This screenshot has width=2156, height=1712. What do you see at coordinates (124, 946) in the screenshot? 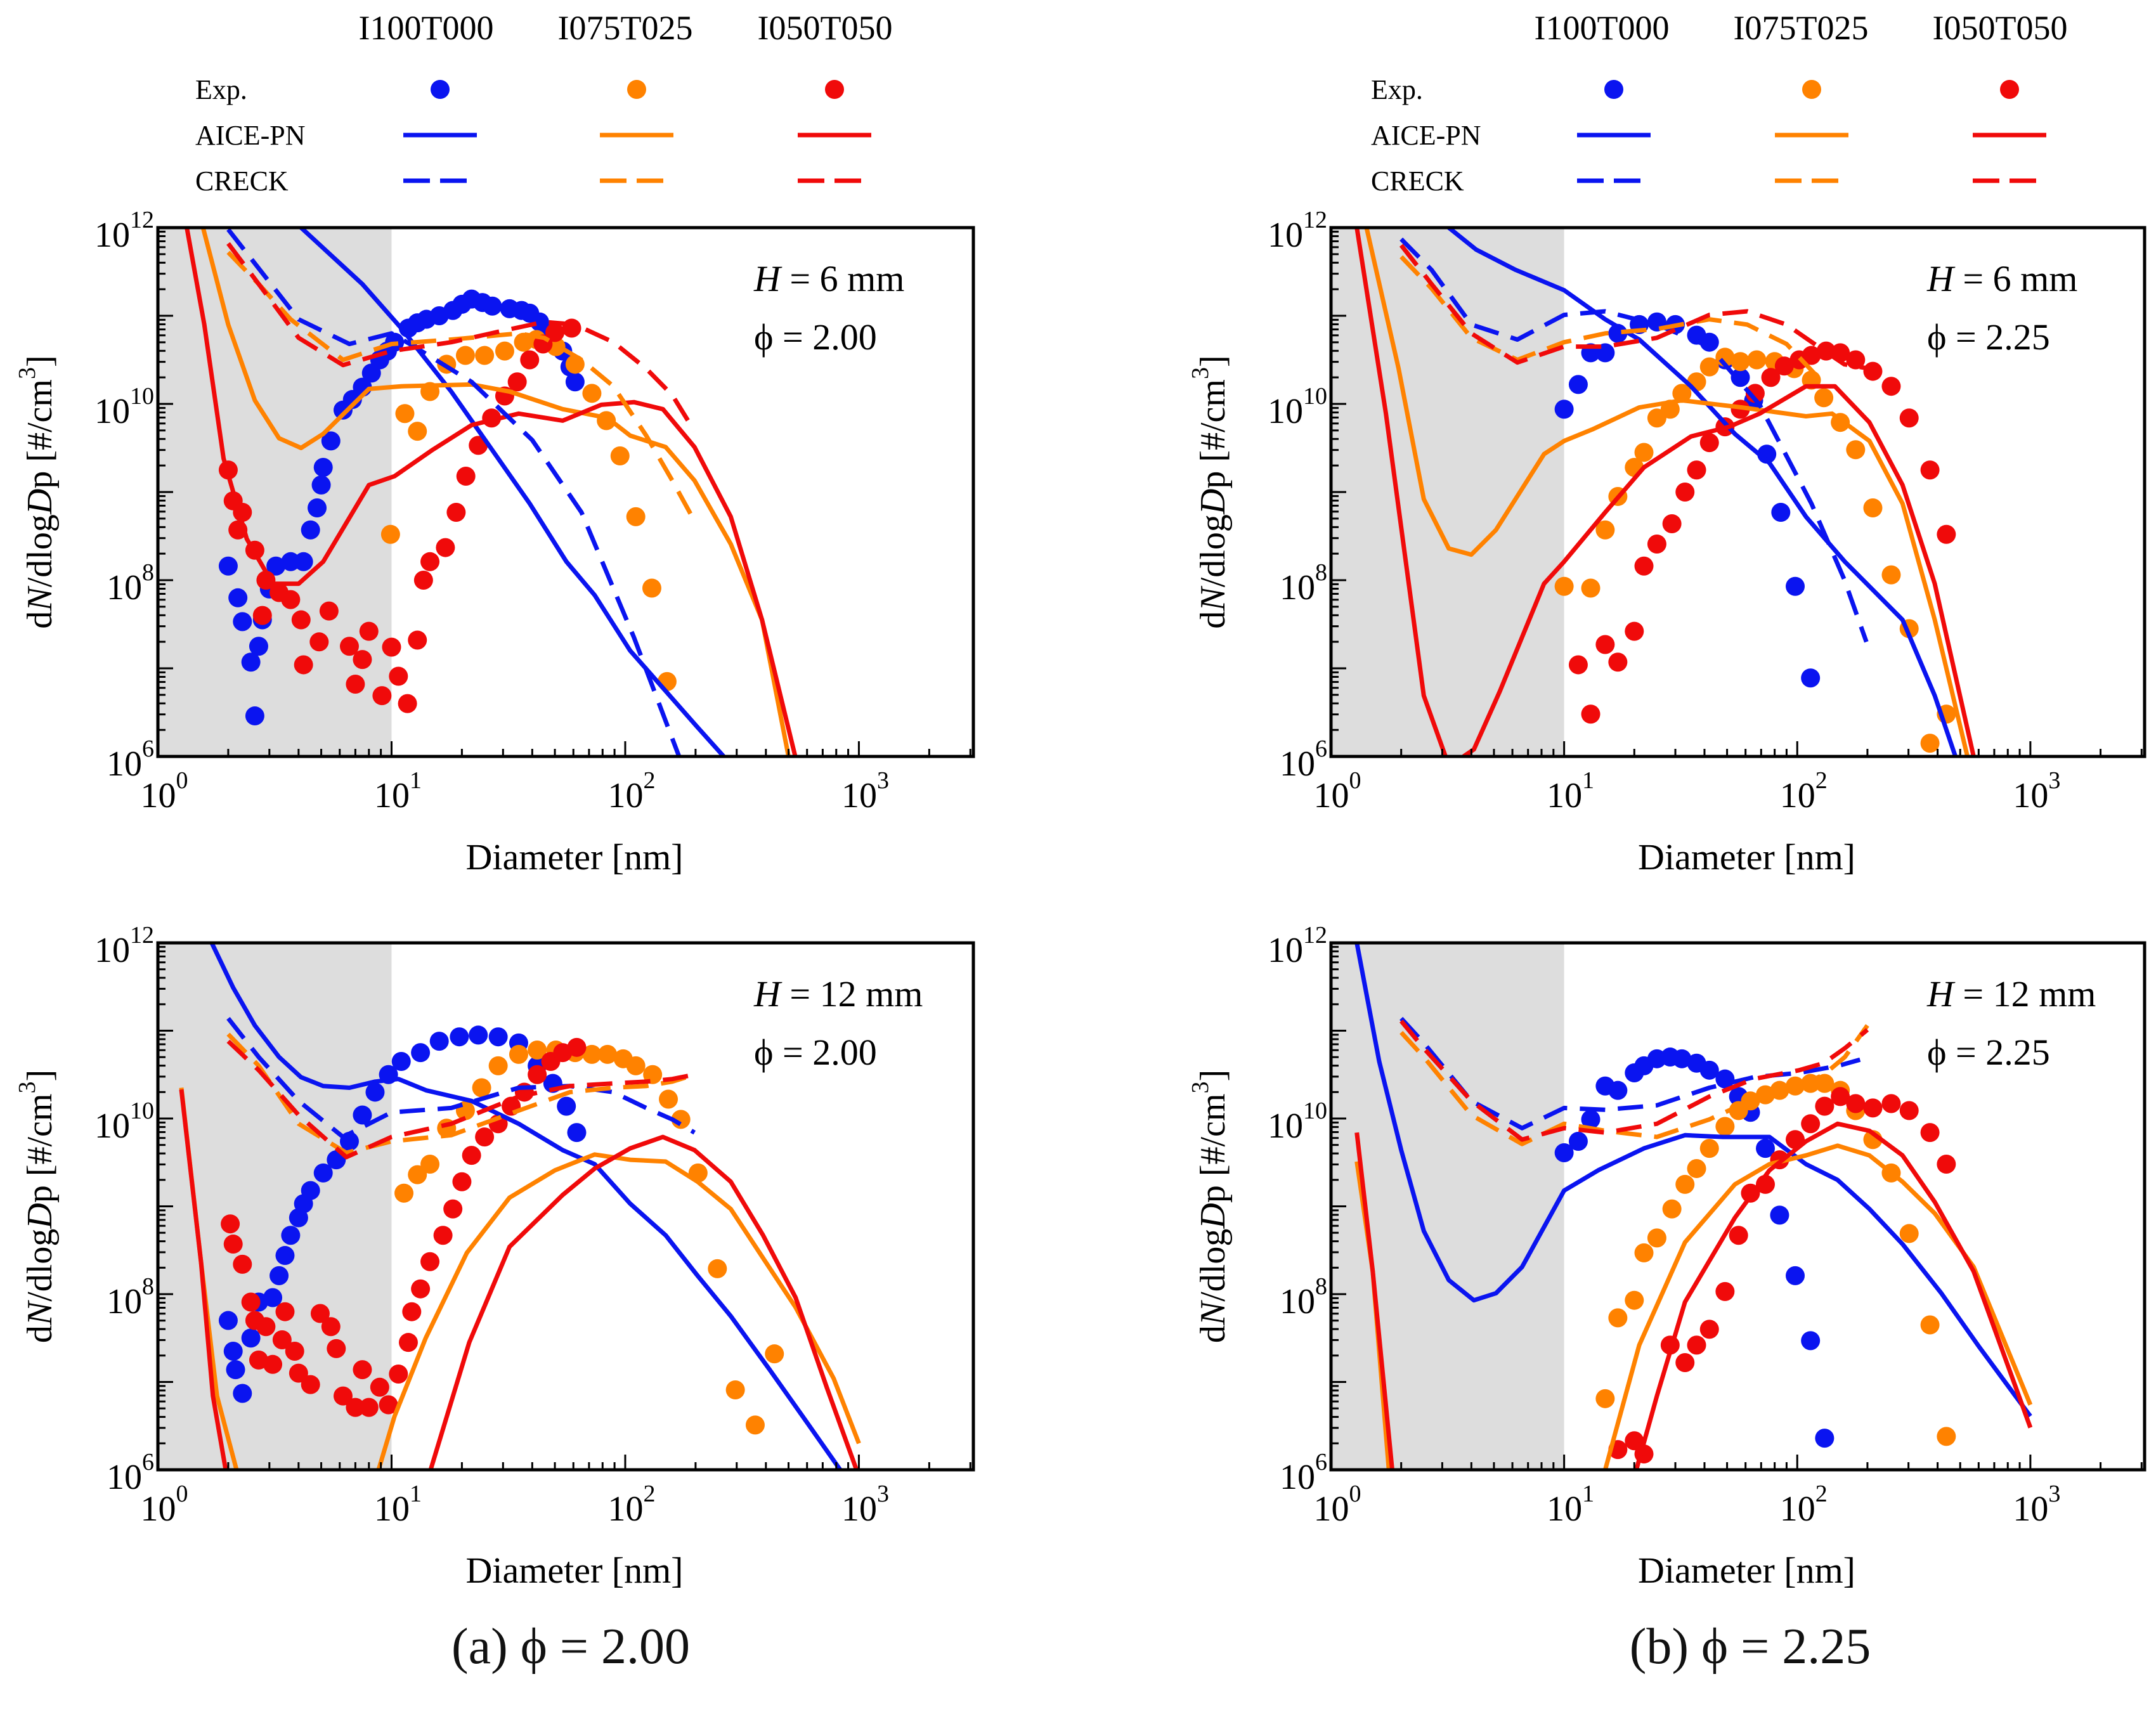
I see `y-tick-label: 10¹²` at bounding box center [124, 946].